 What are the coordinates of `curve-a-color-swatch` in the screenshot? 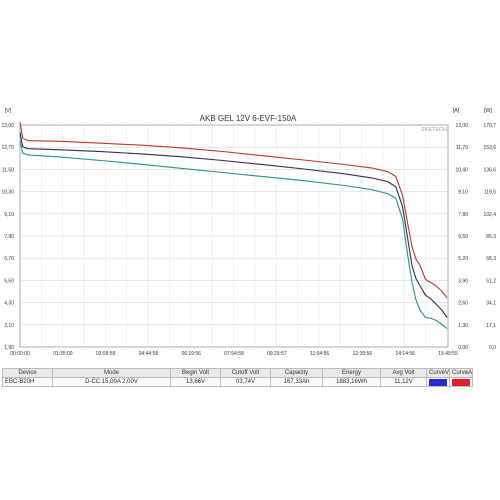 It's located at (461, 382).